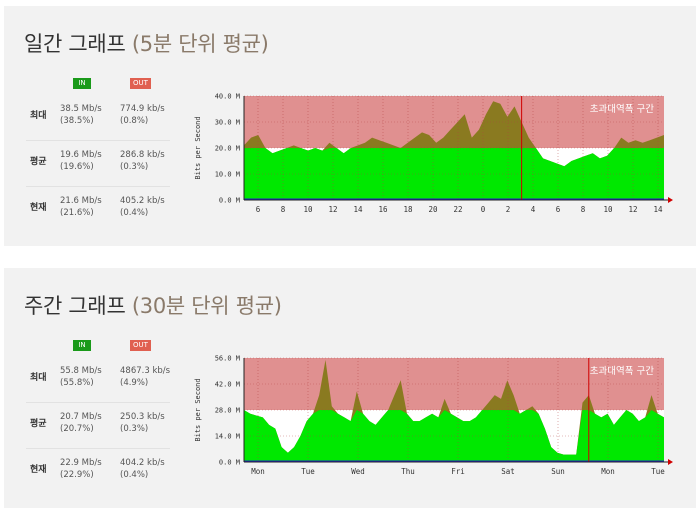 This screenshot has width=700, height=510. I want to click on out-rate: 404.2 kb/s, so click(142, 463).